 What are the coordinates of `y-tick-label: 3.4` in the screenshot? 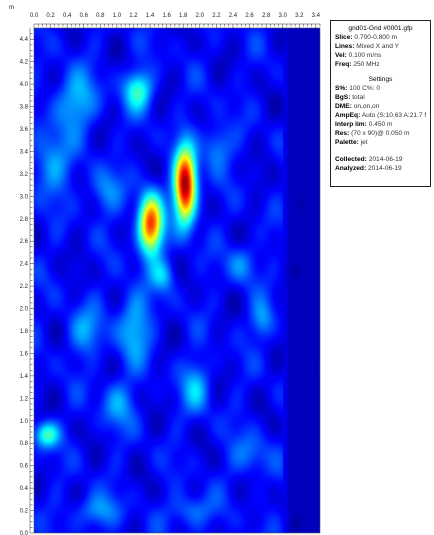 It's located at (24, 152).